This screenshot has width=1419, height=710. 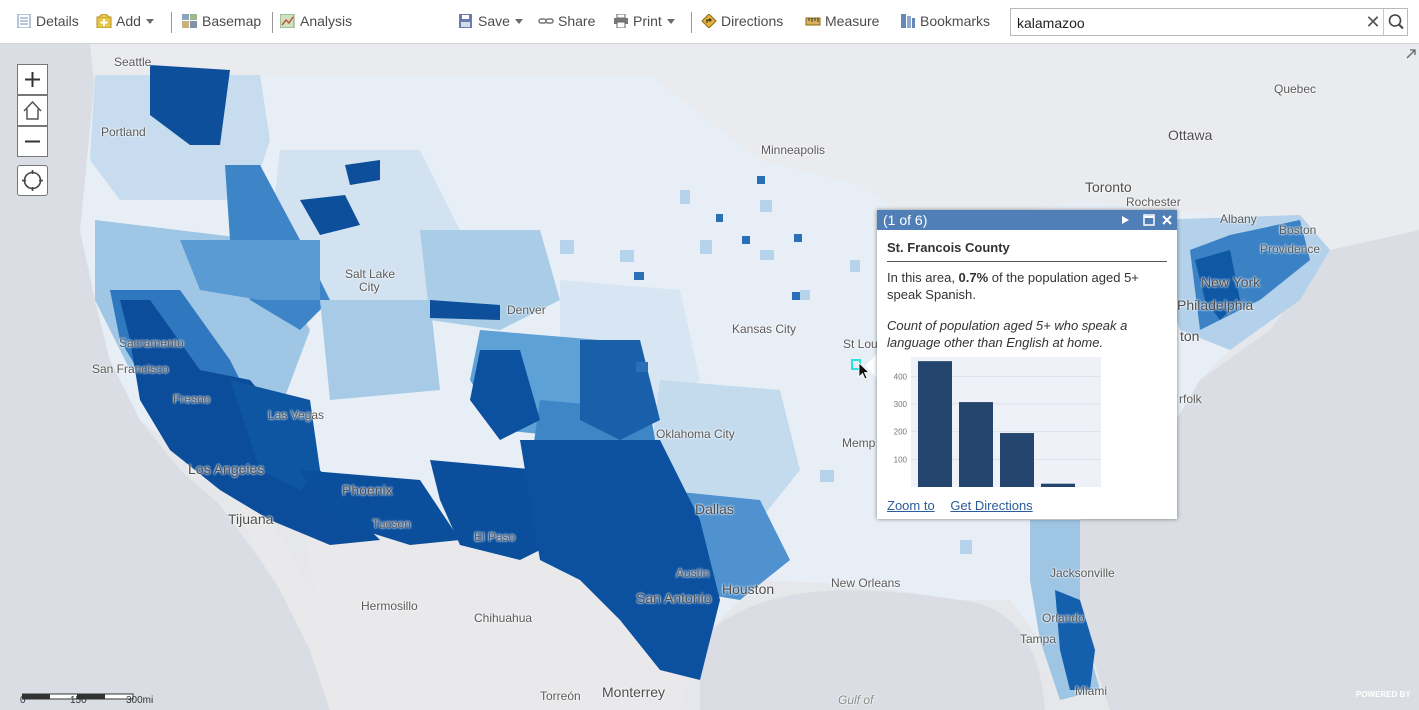 I want to click on popup-actions: Zoom to Get Directions, so click(x=966, y=505).